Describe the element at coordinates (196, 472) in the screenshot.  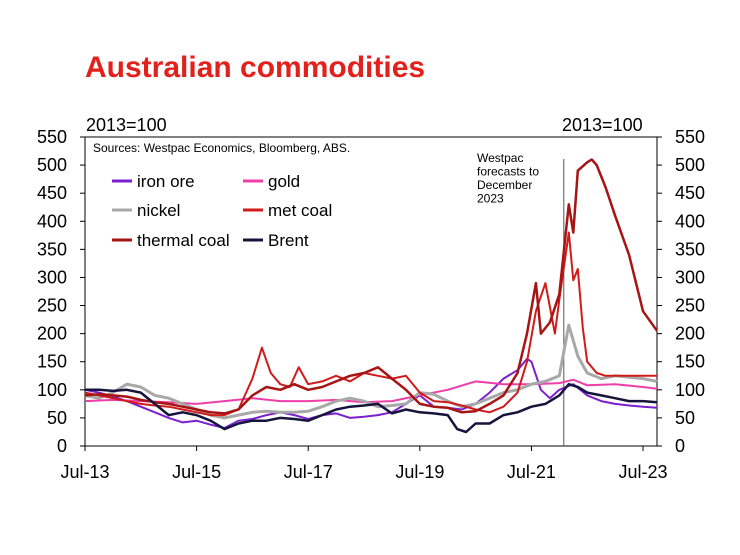
I see `x-tick-label: Jul-15` at that location.